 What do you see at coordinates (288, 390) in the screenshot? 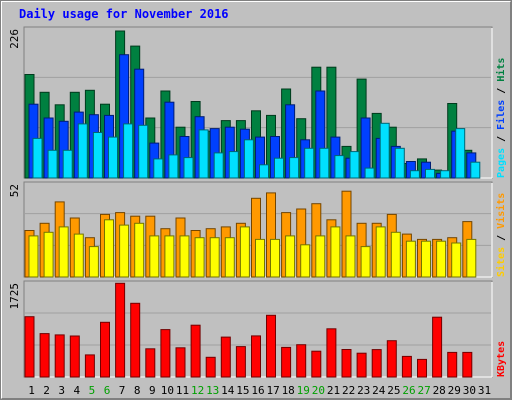
I see `day-label-18: 18` at bounding box center [288, 390].